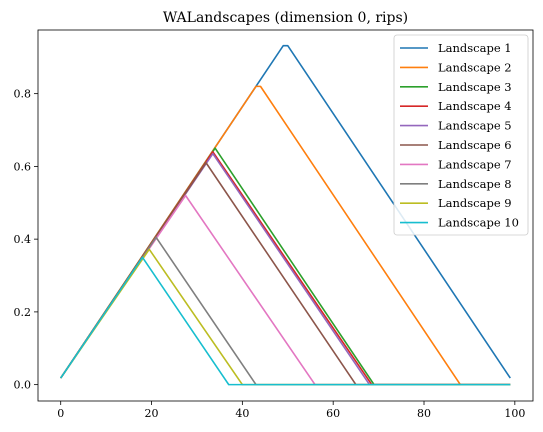  Describe the element at coordinates (475, 126) in the screenshot. I see `legend-label-5: Landscape 5` at that location.